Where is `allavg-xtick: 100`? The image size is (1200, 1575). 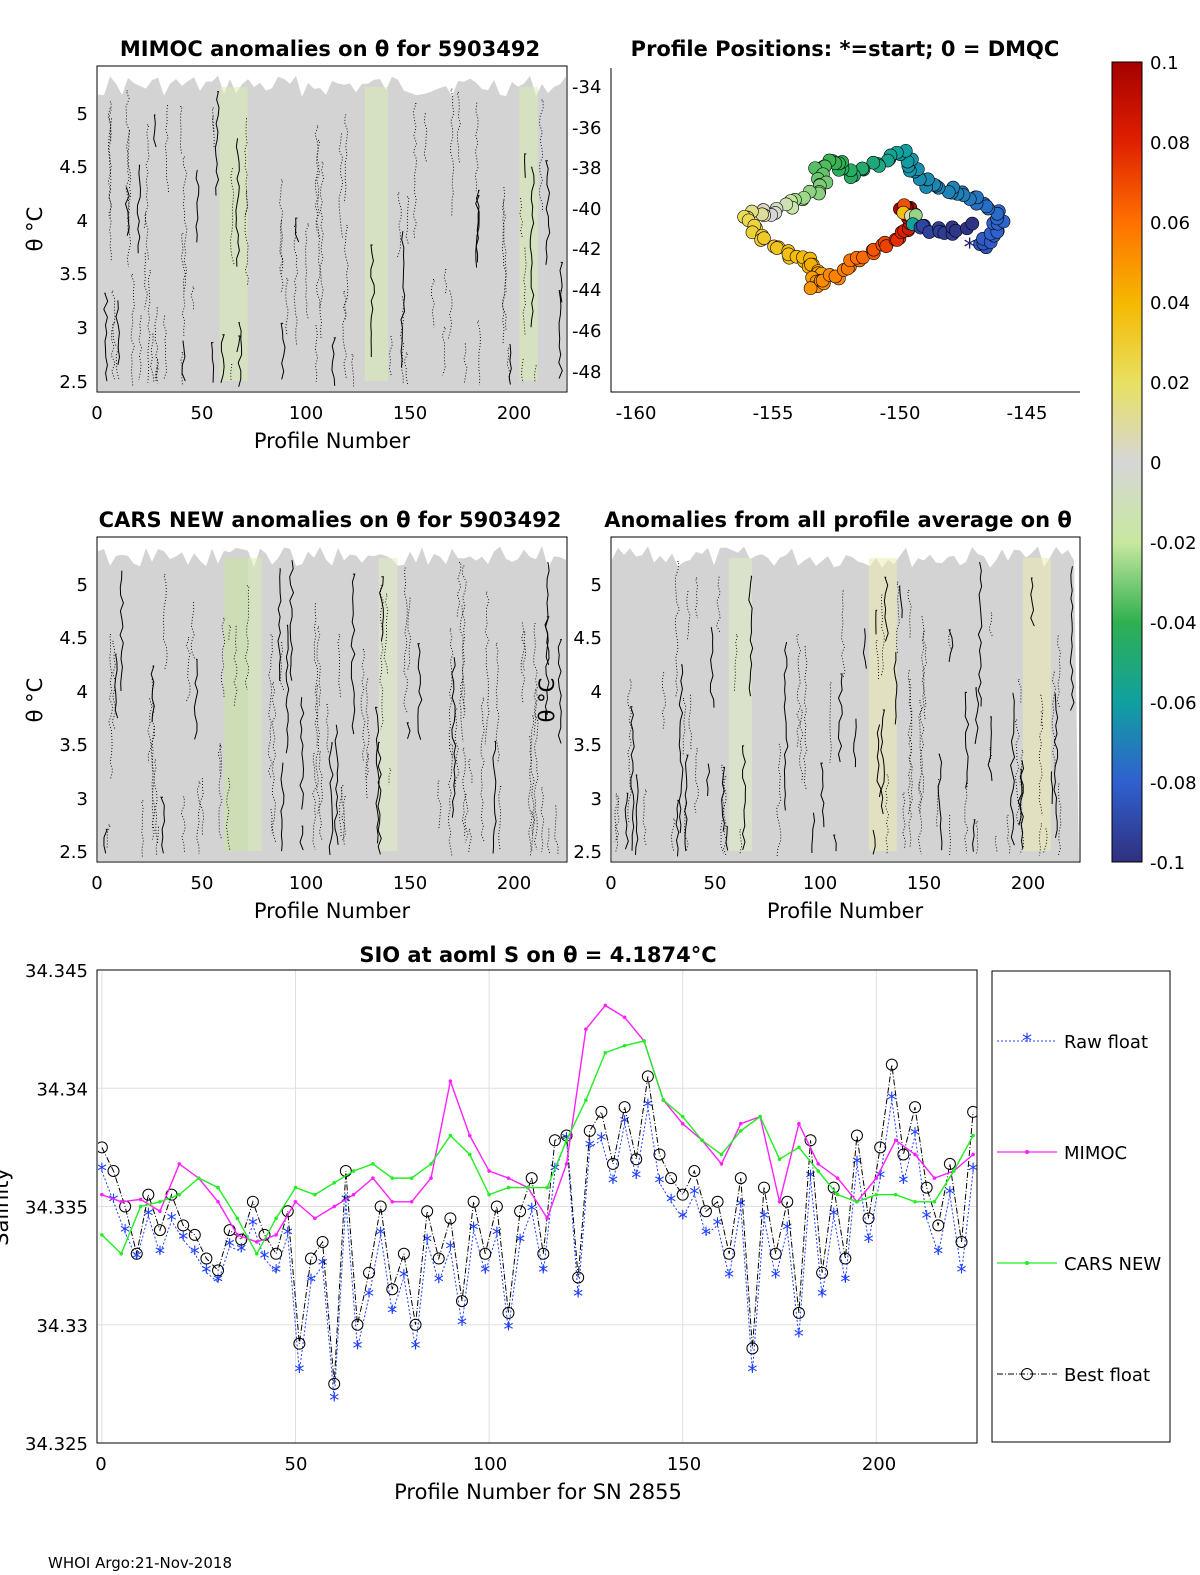 allavg-xtick: 100 is located at coordinates (820, 883).